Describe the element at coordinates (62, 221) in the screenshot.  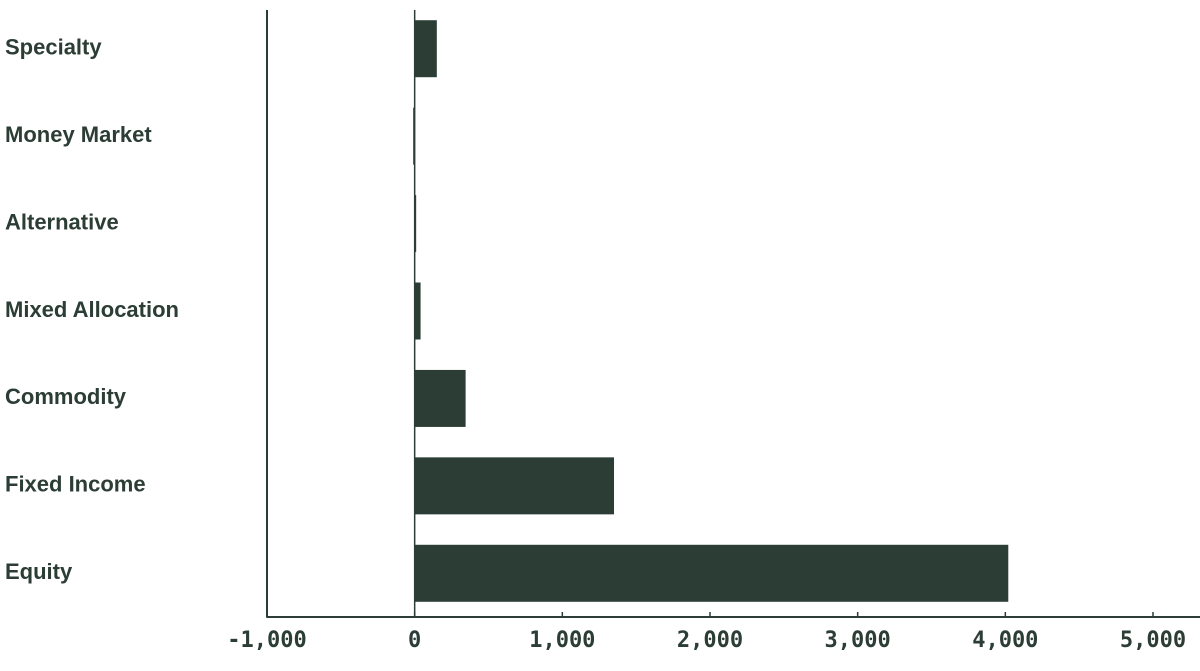
I see `category-label: Alternative` at that location.